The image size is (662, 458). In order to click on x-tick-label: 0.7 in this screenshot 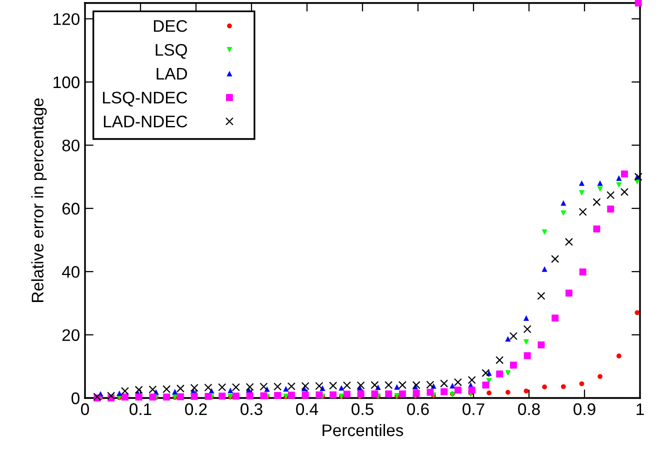, I will do `click(473, 409)`.